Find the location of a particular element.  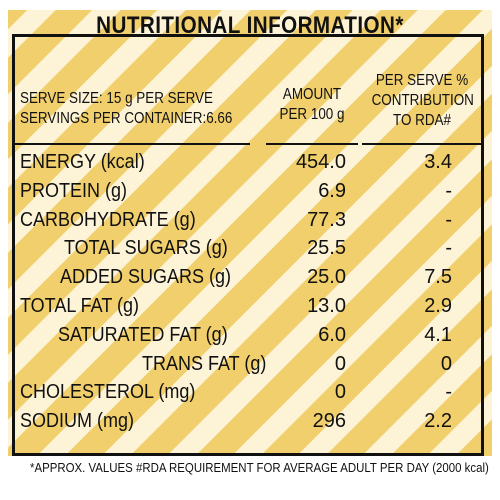

serve-size-text: SERVE SIZE: 15 g PER SERVE is located at coordinates (116, 98).